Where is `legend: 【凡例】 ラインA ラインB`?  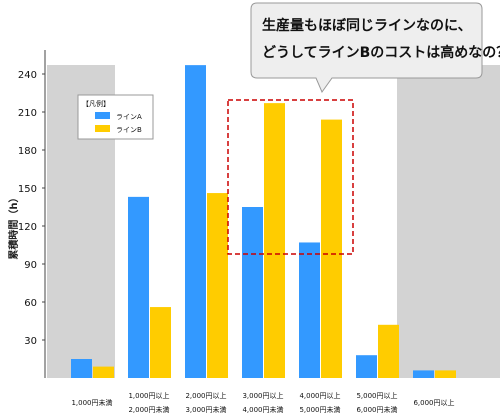
legend: 【凡例】 ラインA ラインB is located at coordinates (115, 117).